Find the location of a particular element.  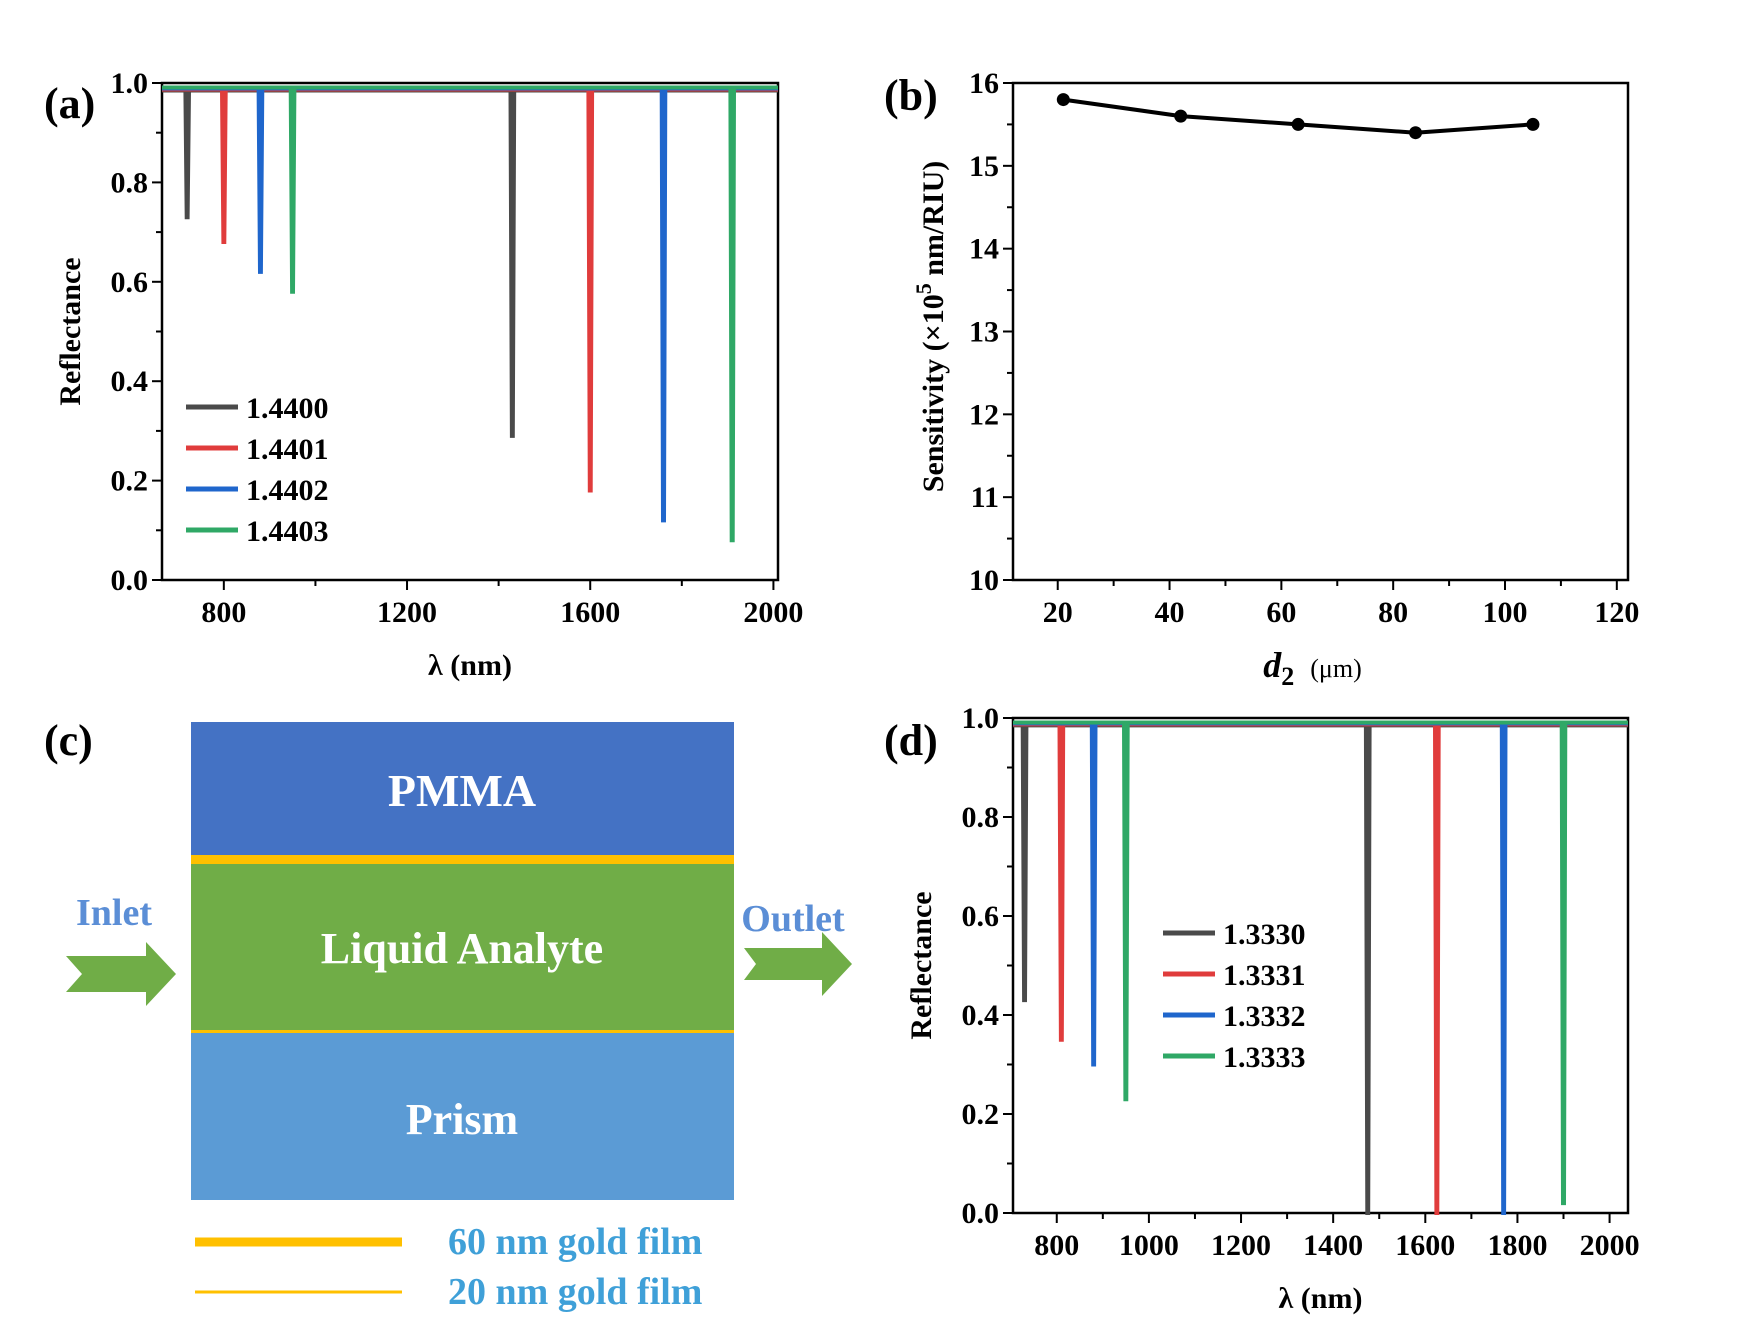

legend-label: 1.4402 is located at coordinates (287, 490).